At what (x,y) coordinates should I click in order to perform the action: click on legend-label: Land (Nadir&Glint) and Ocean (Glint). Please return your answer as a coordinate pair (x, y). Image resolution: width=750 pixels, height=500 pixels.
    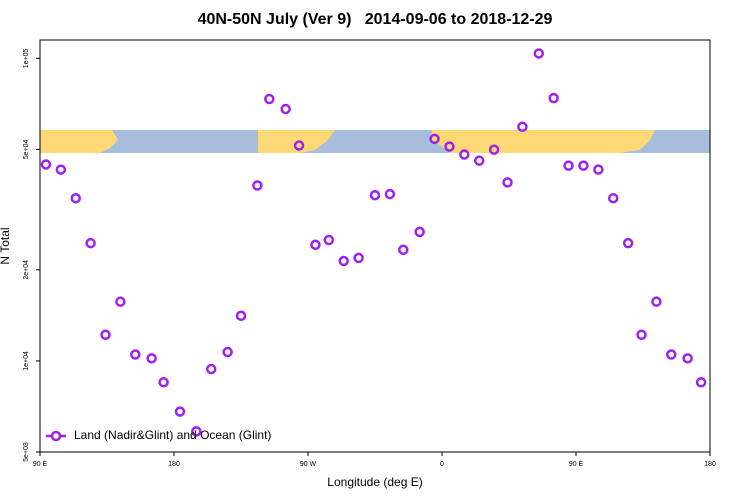
    Looking at the image, I should click on (172, 435).